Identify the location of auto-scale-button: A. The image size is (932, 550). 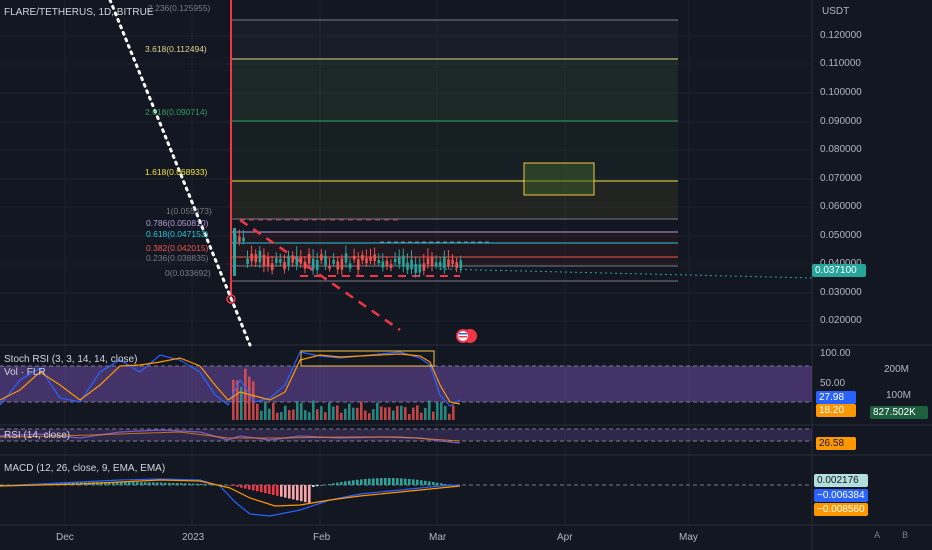
(877, 536).